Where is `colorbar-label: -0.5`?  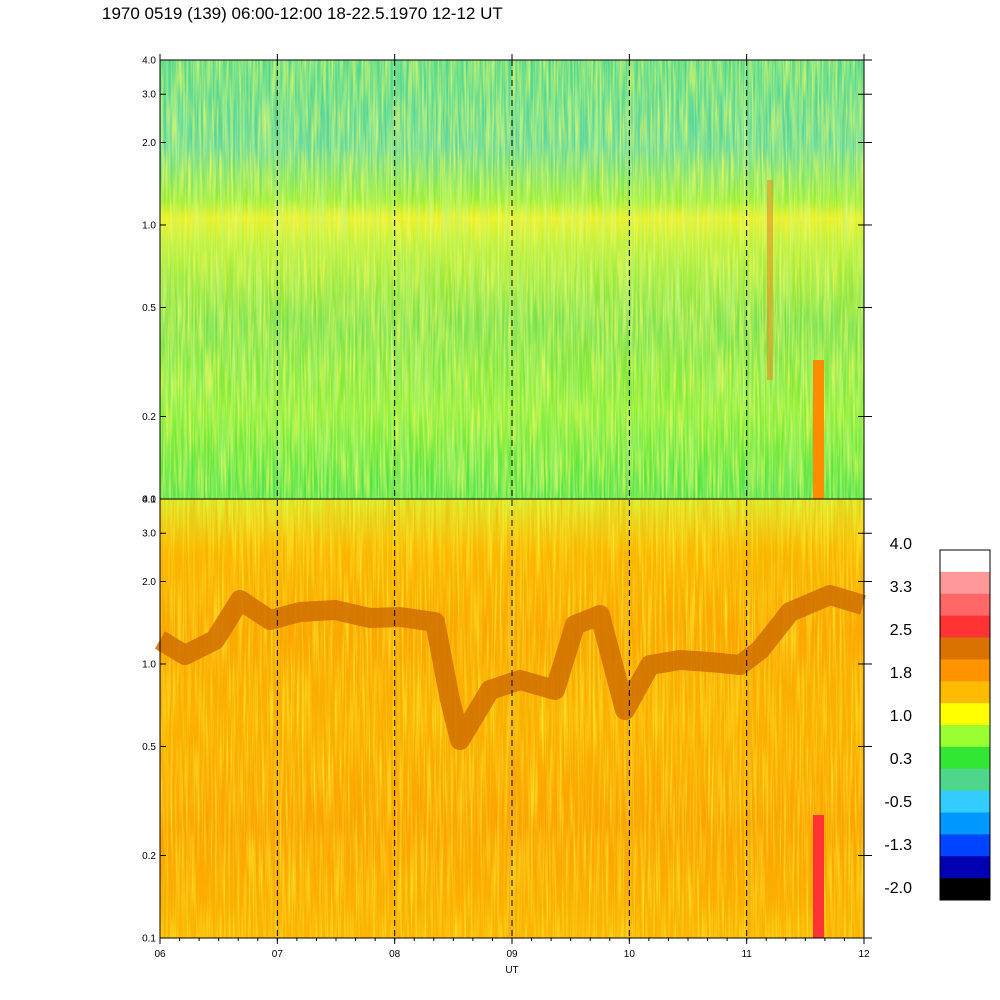
colorbar-label: -0.5 is located at coordinates (898, 802).